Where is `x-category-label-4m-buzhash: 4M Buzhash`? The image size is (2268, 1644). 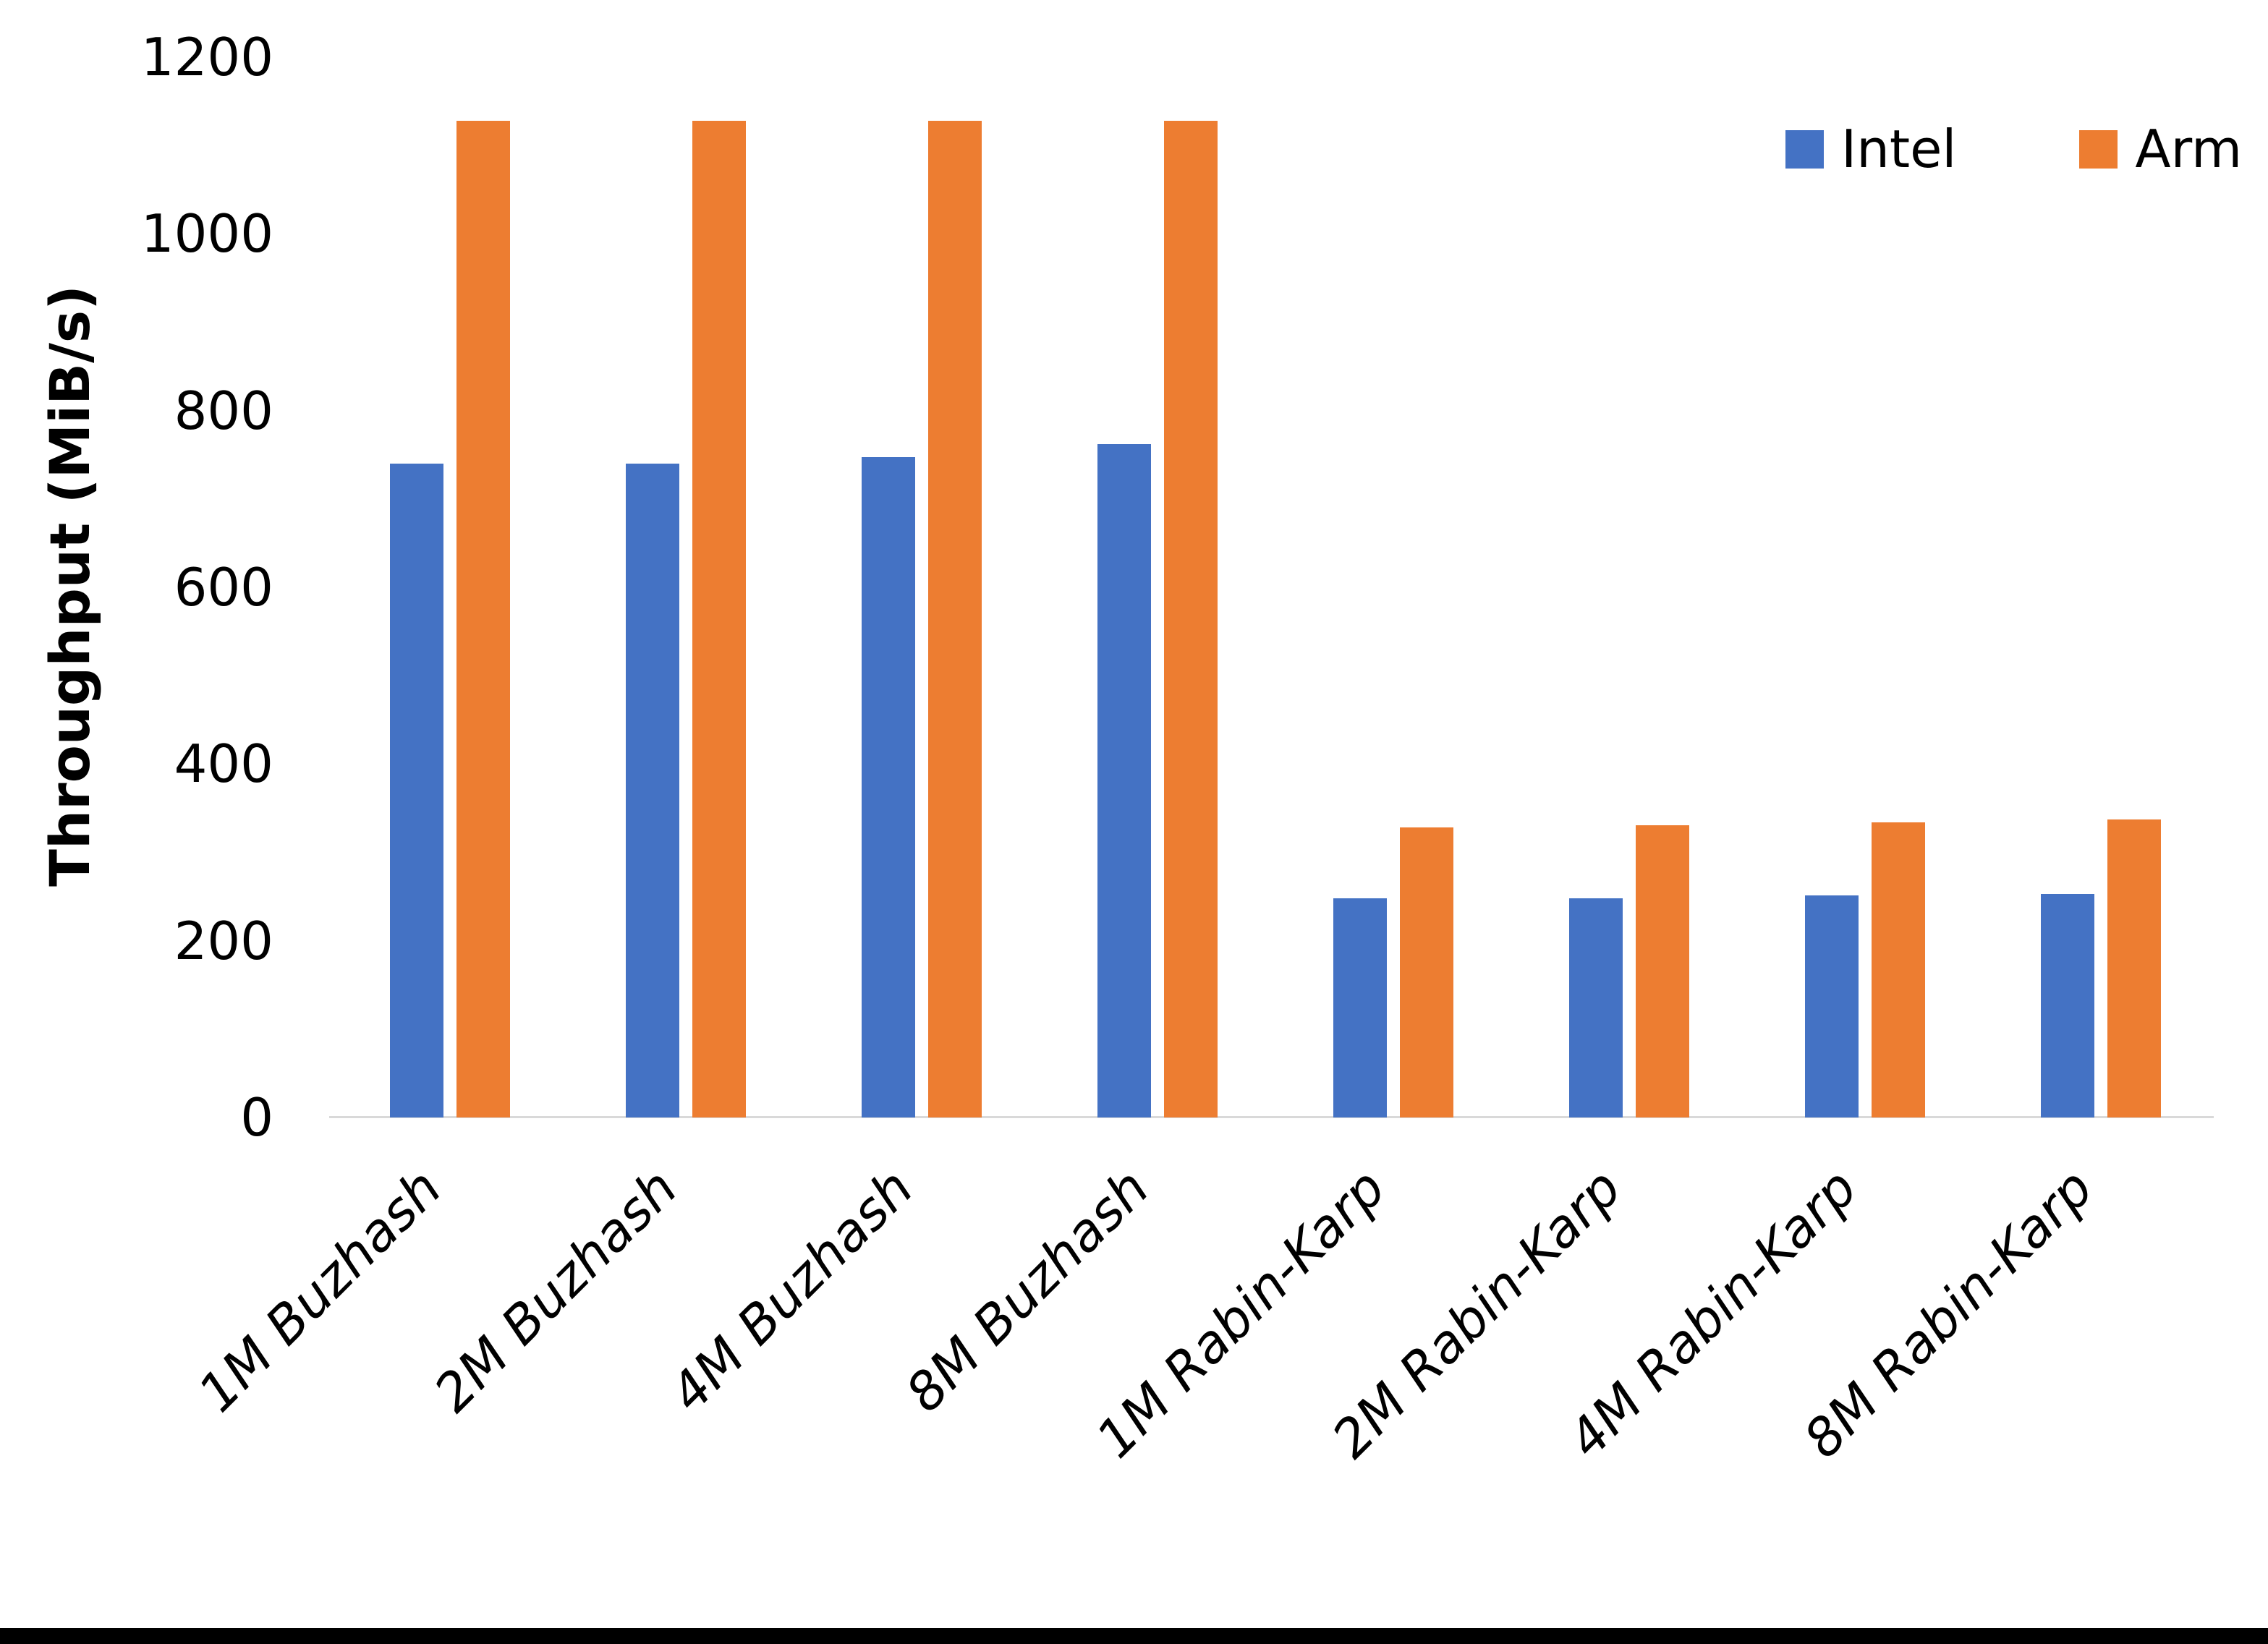 x-category-label-4m-buzhash: 4M Buzhash is located at coordinates (791, 1290).